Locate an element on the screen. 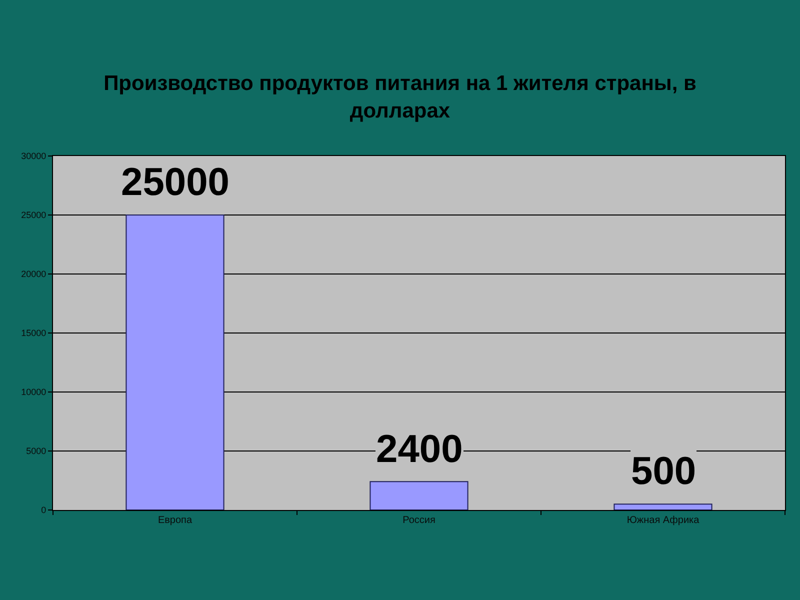 Image resolution: width=800 pixels, height=600 pixels. chart-title: Производство продуктов питания на 1 жителя страны, в долларах is located at coordinates (400, 97).